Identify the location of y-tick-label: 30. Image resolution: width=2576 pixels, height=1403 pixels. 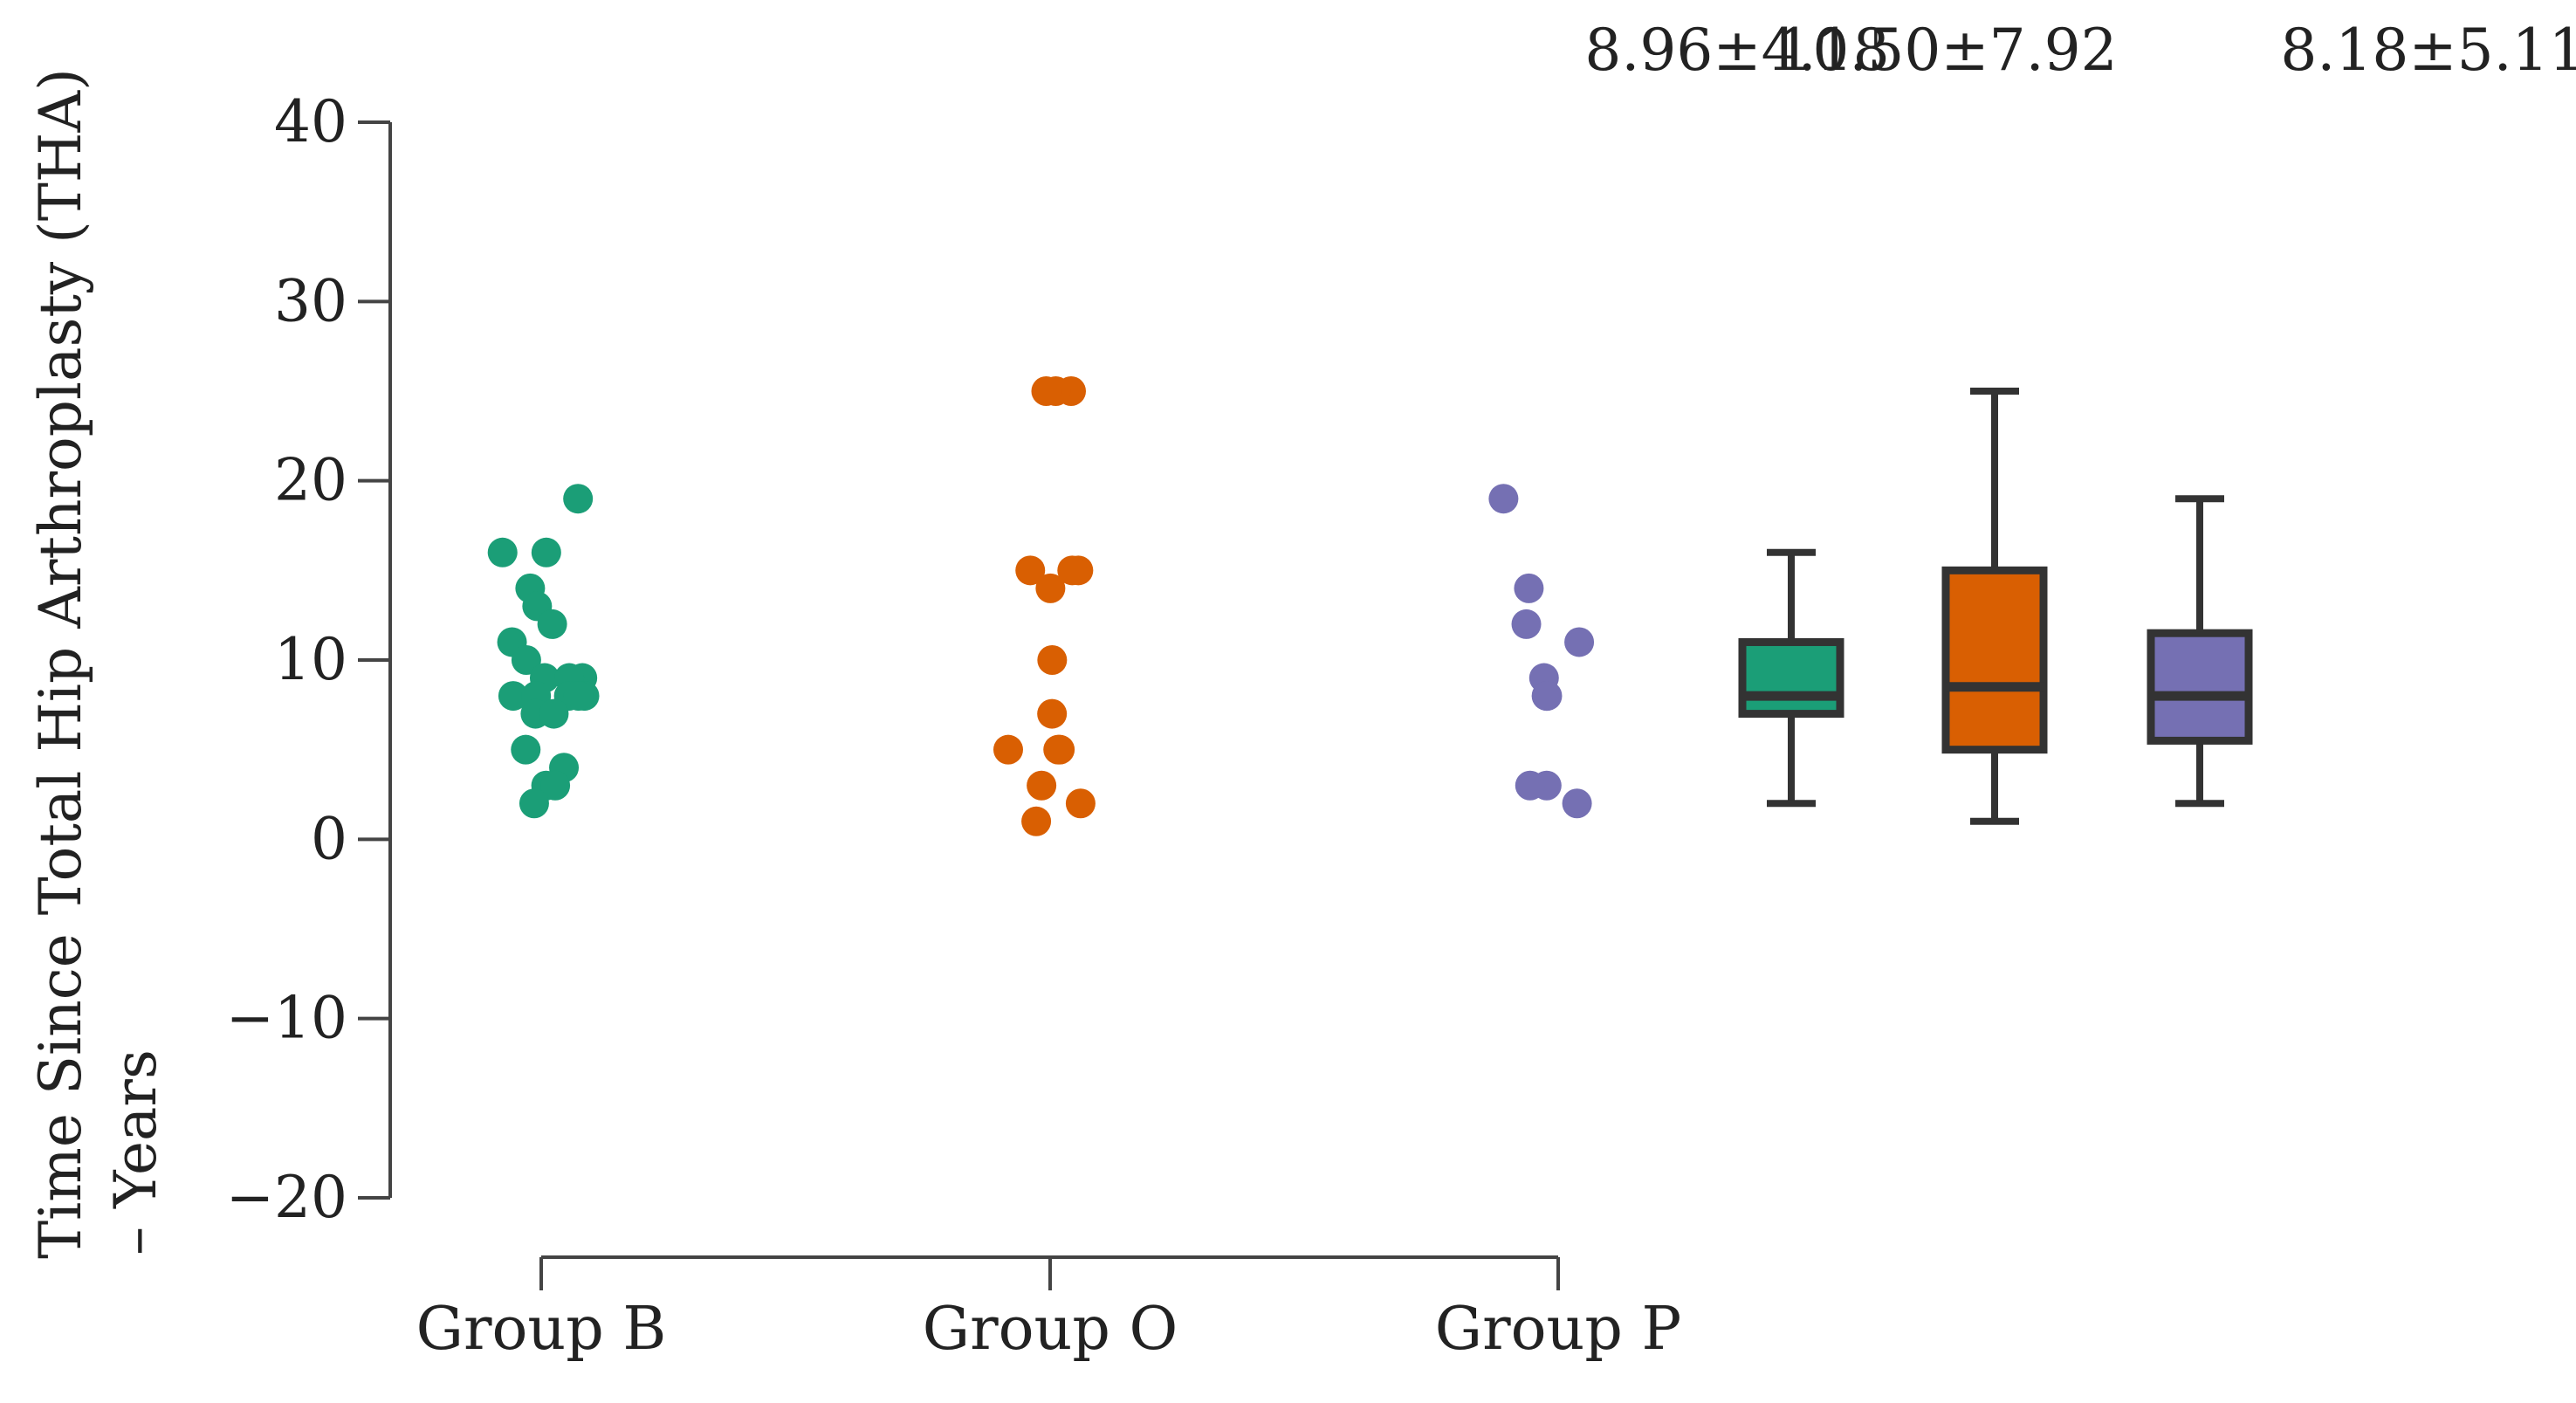
(310, 300).